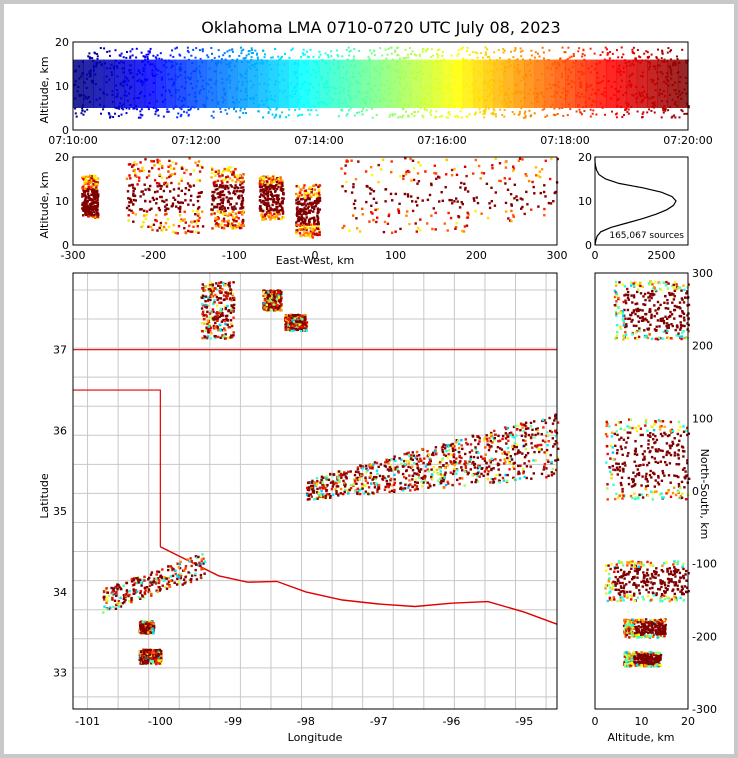  I want to click on ew-y-tick: 20, so click(62, 157).